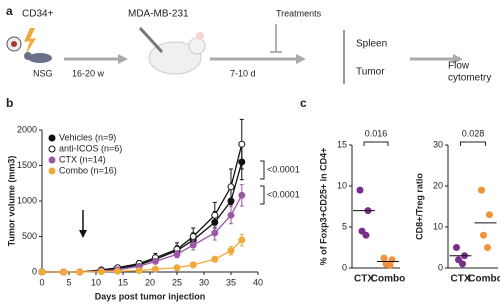  What do you see at coordinates (11, 201) in the screenshot?
I see `y-axis-label: Tumor volume (mm3)` at bounding box center [11, 201].